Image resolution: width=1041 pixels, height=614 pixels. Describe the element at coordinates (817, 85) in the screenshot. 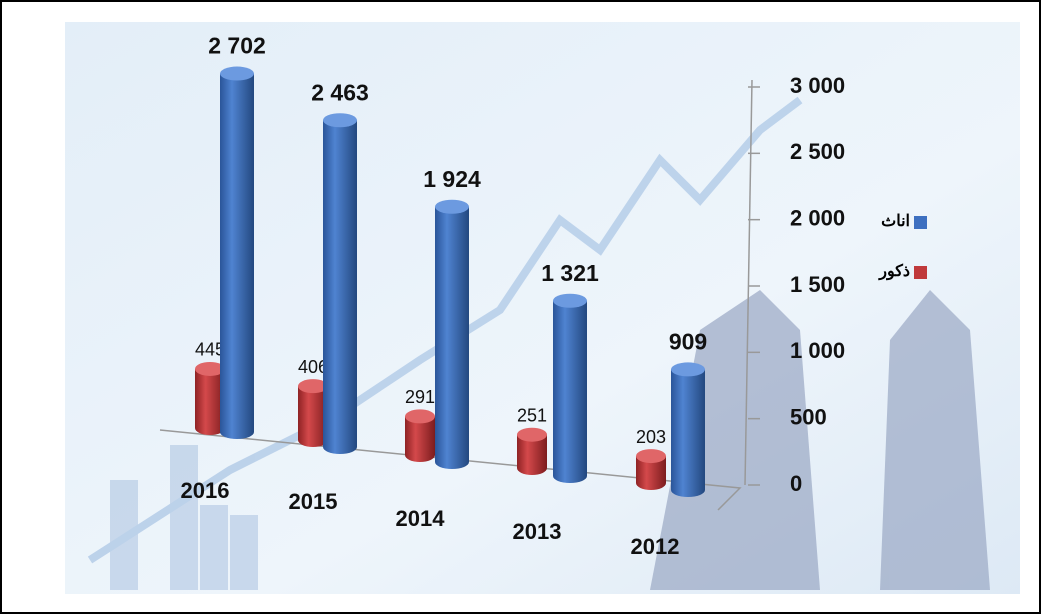

I see `y-tick-label: 3 000` at that location.